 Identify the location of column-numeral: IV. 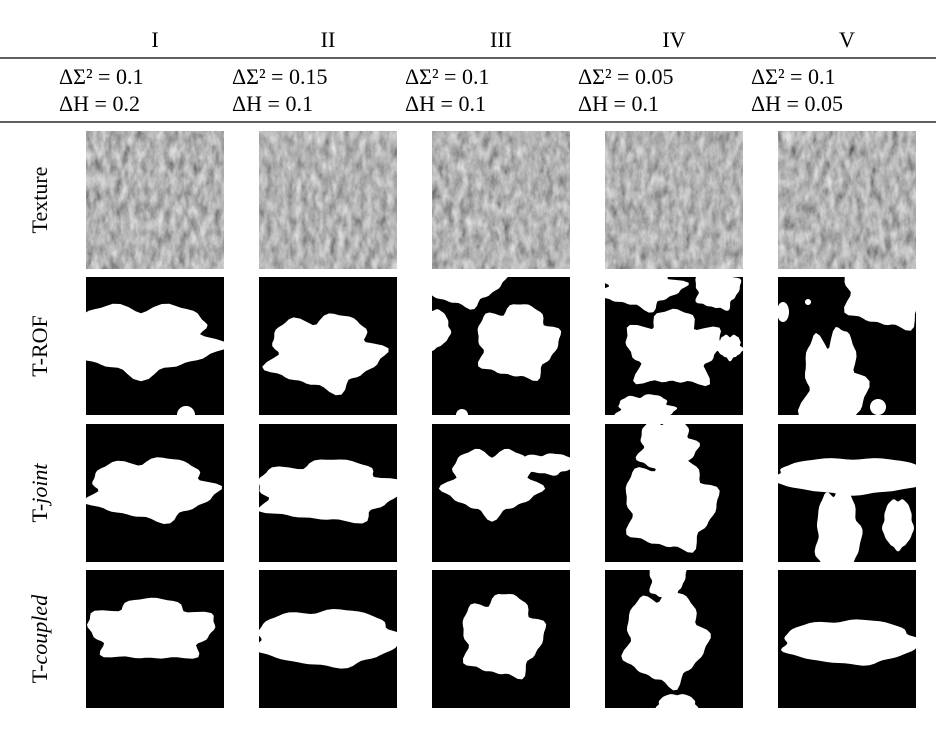
(673, 39).